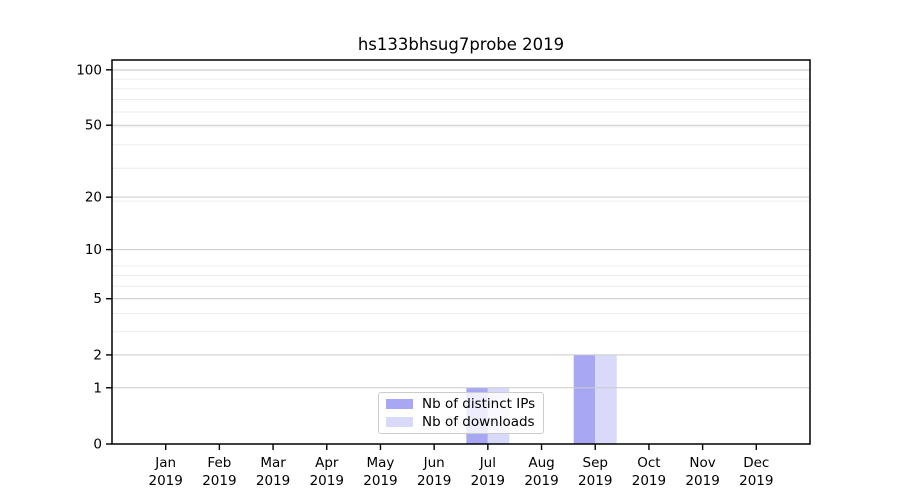 The height and width of the screenshot is (500, 900). I want to click on legend-item-distinct-ips: Nb of distinct IPs, so click(464, 404).